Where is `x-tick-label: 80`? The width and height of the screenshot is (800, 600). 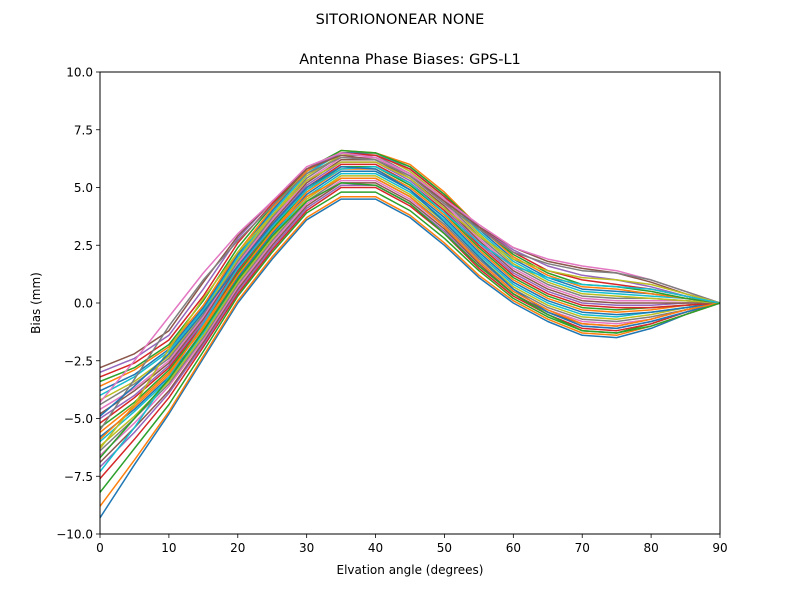
x-tick-label: 80 is located at coordinates (650, 548).